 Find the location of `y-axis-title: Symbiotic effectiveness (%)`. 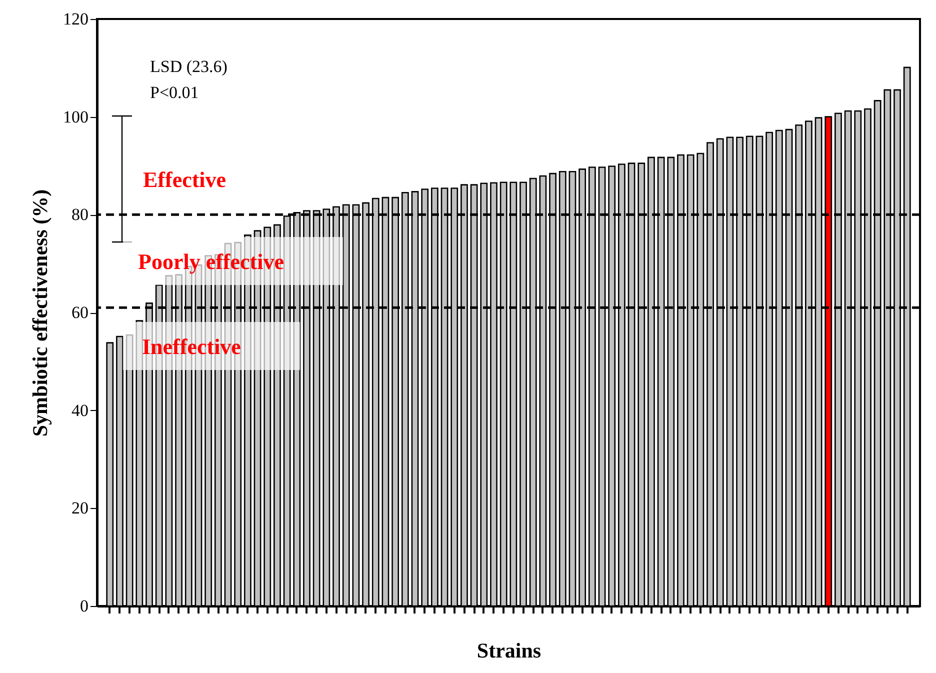

y-axis-title: Symbiotic effectiveness (%) is located at coordinates (40, 313).